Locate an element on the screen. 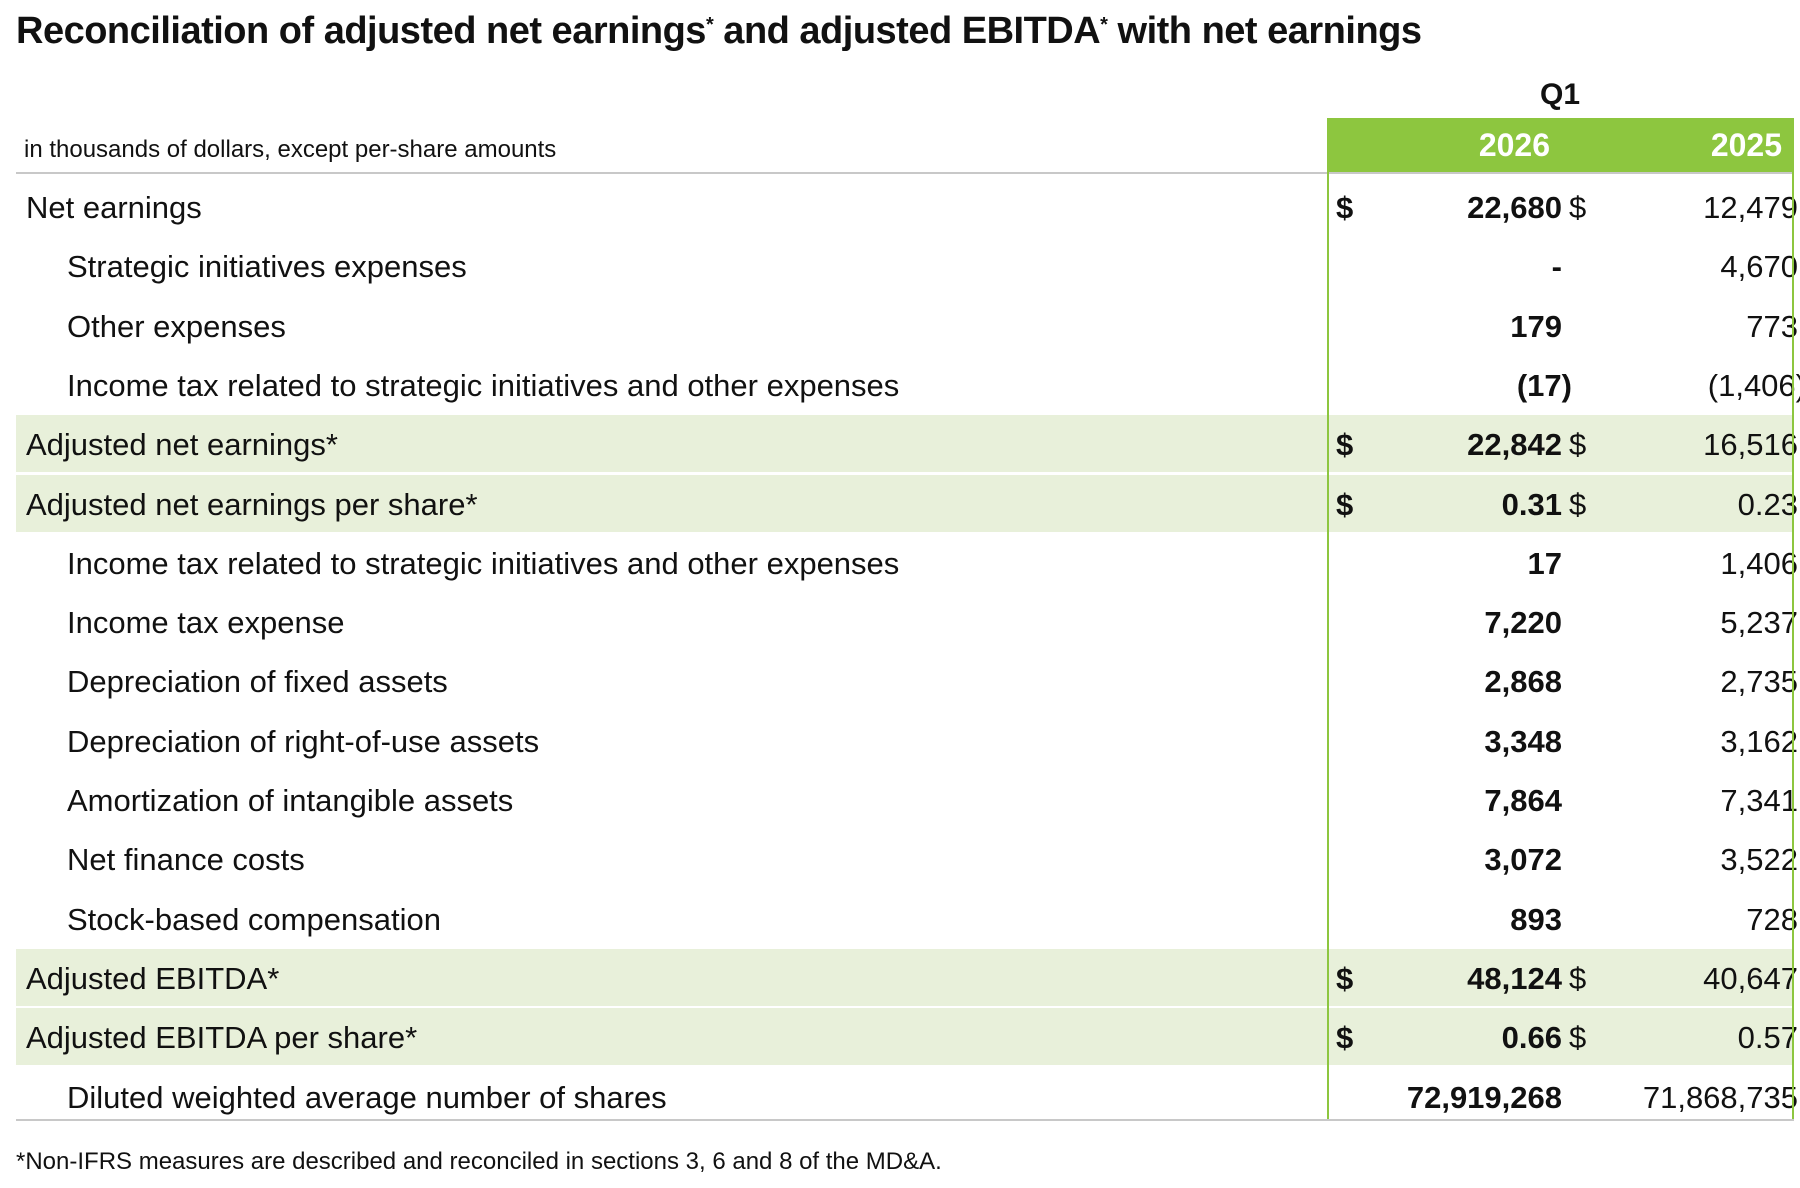 The width and height of the screenshot is (1800, 1188). title-asterisk-1: * is located at coordinates (709, 25).